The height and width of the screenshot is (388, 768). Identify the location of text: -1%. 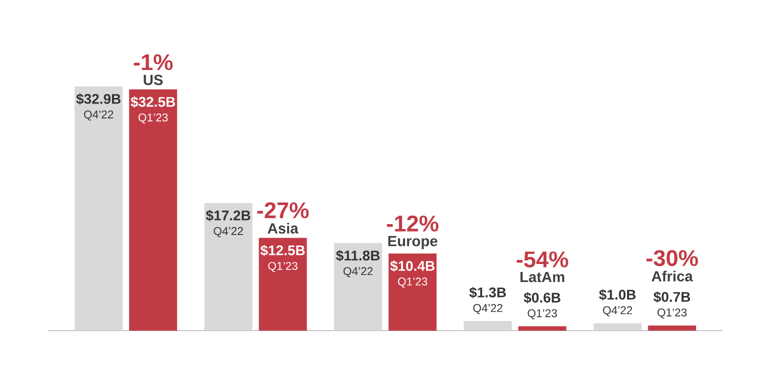
(153, 62).